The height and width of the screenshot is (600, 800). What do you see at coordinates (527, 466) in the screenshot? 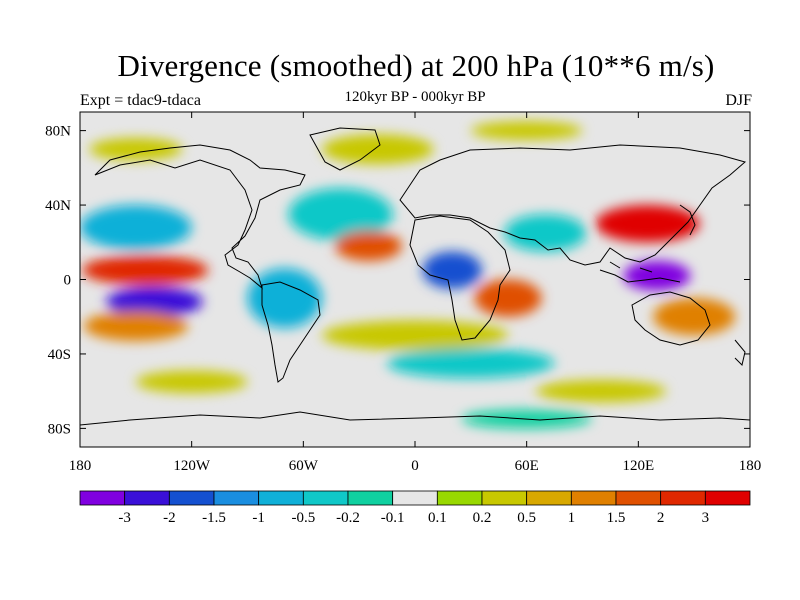
I see `lon-tick-label: 60E` at bounding box center [527, 466].